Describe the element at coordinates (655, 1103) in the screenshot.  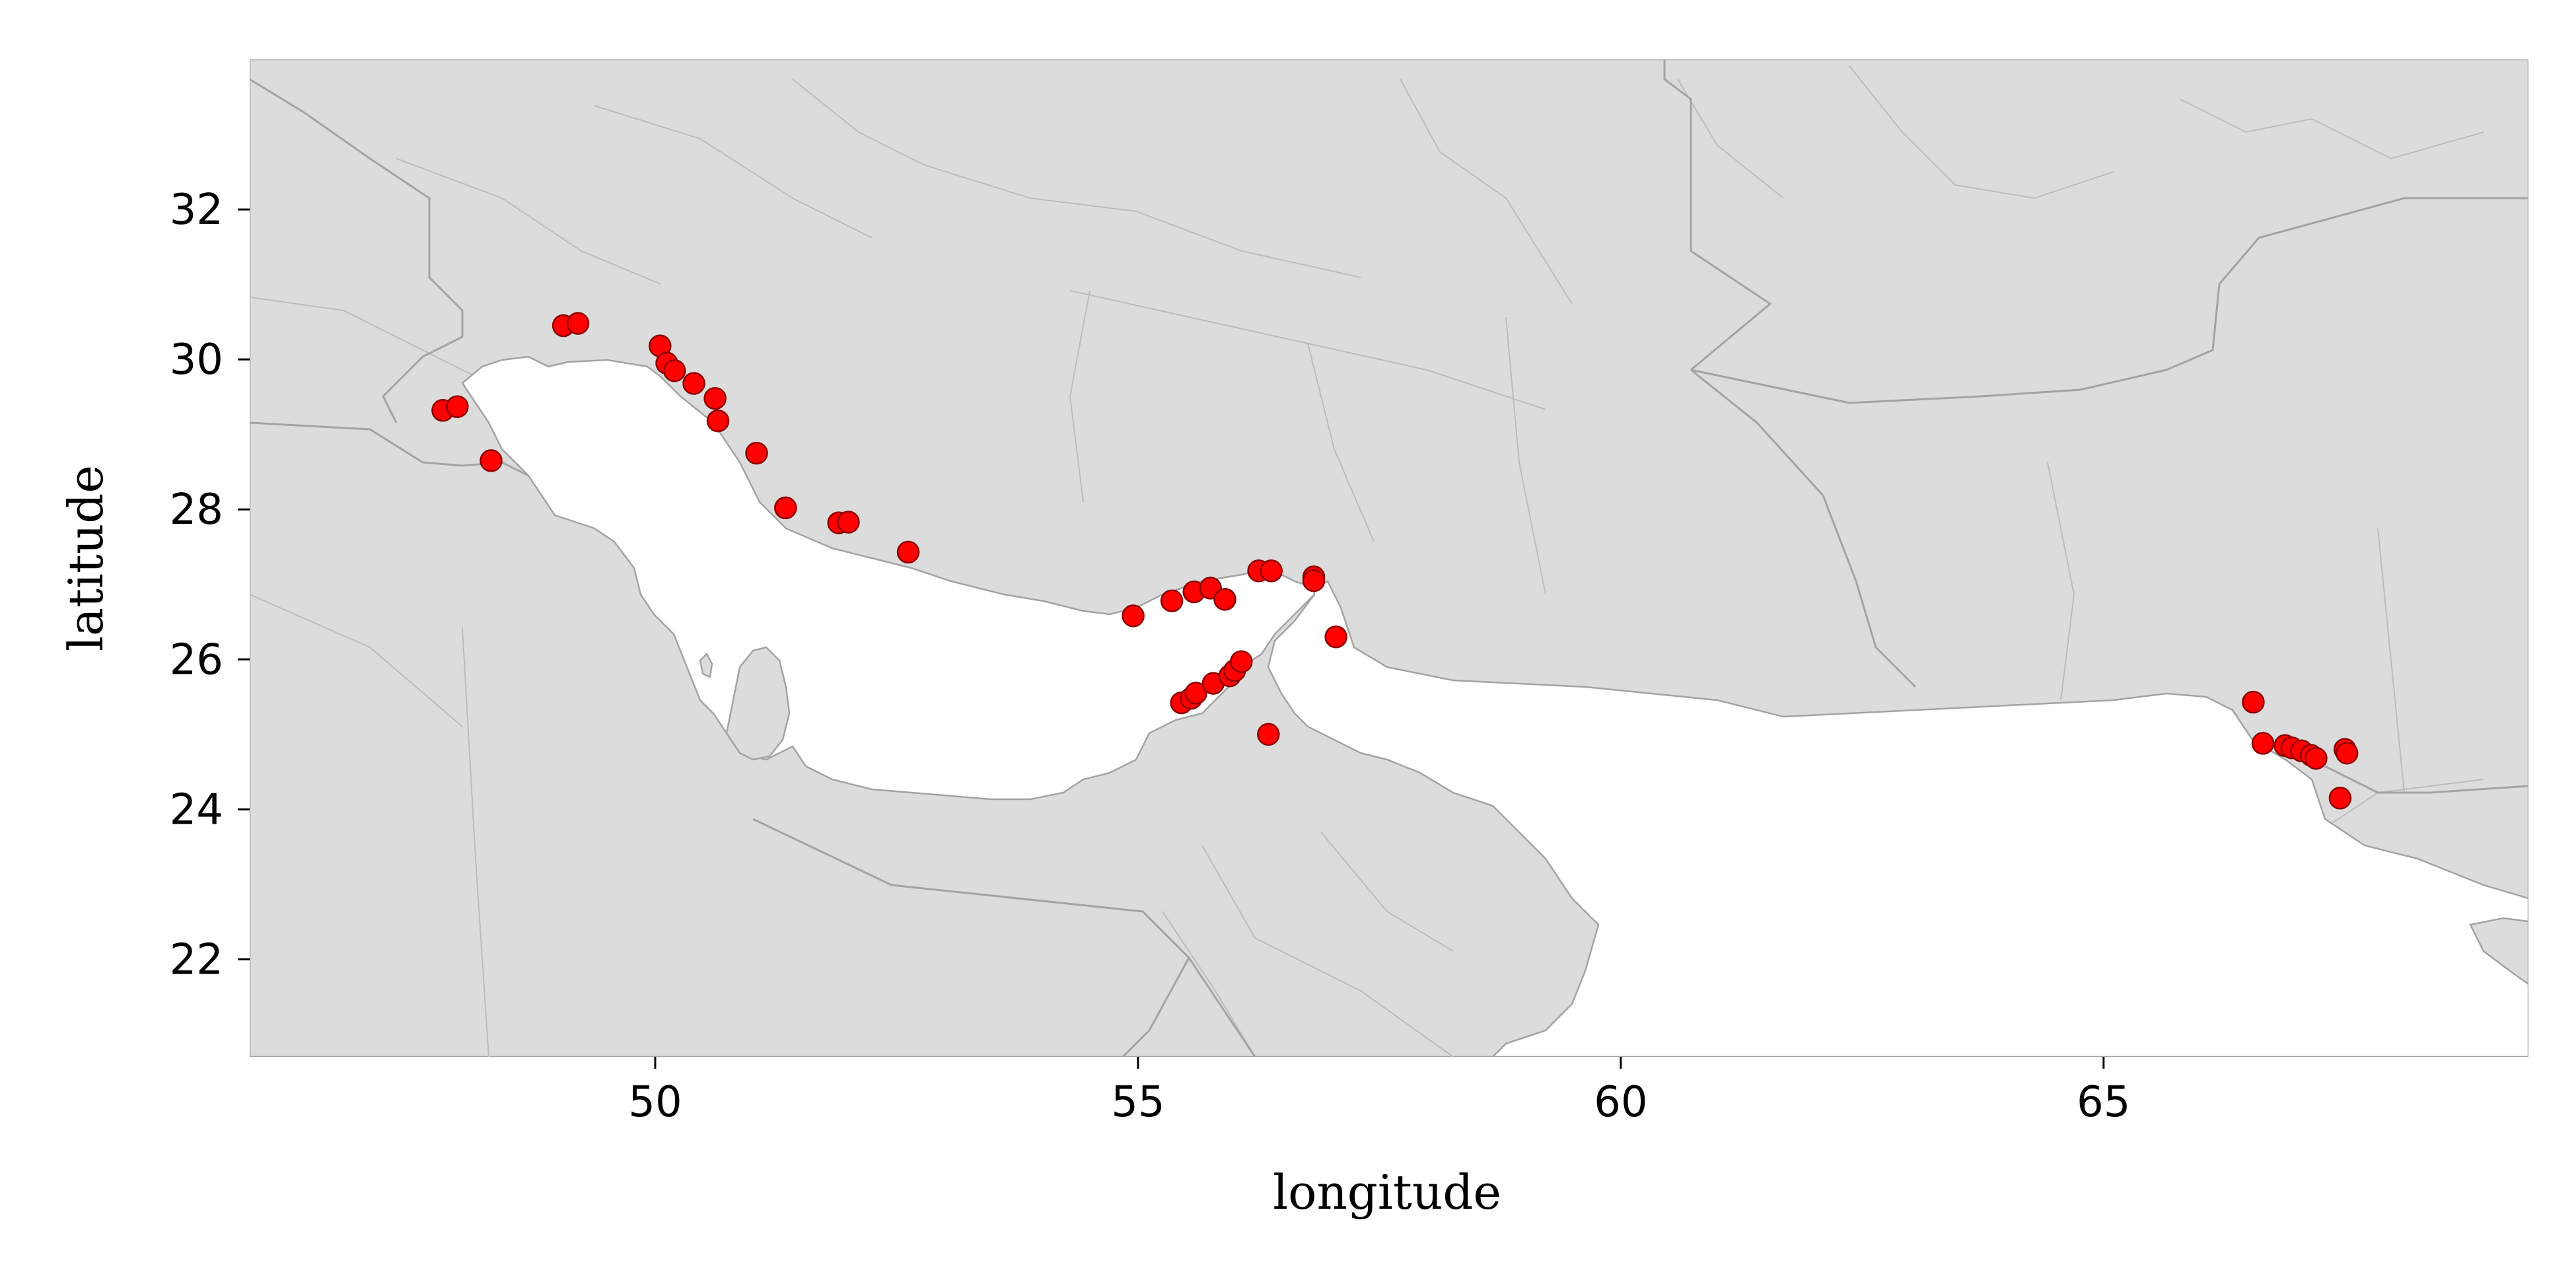
I see `x-tick-label-50: 50` at that location.